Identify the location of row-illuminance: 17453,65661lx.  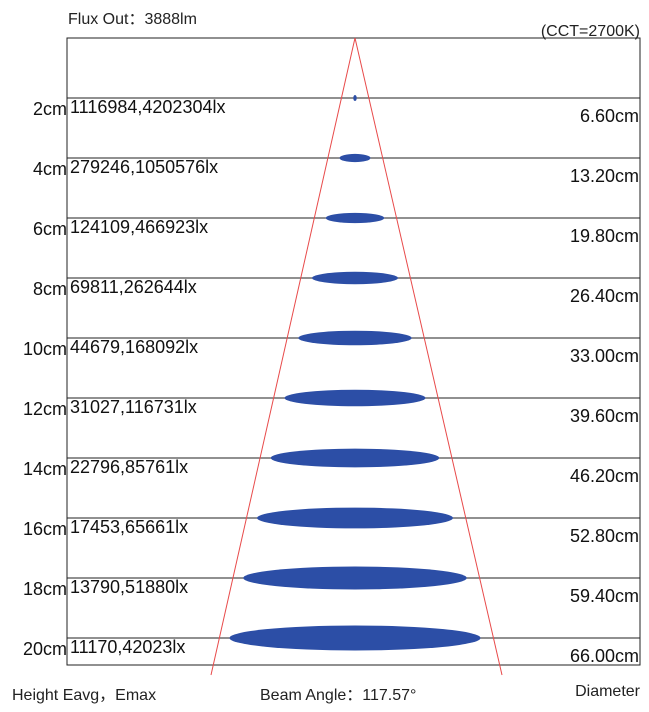
(129, 527).